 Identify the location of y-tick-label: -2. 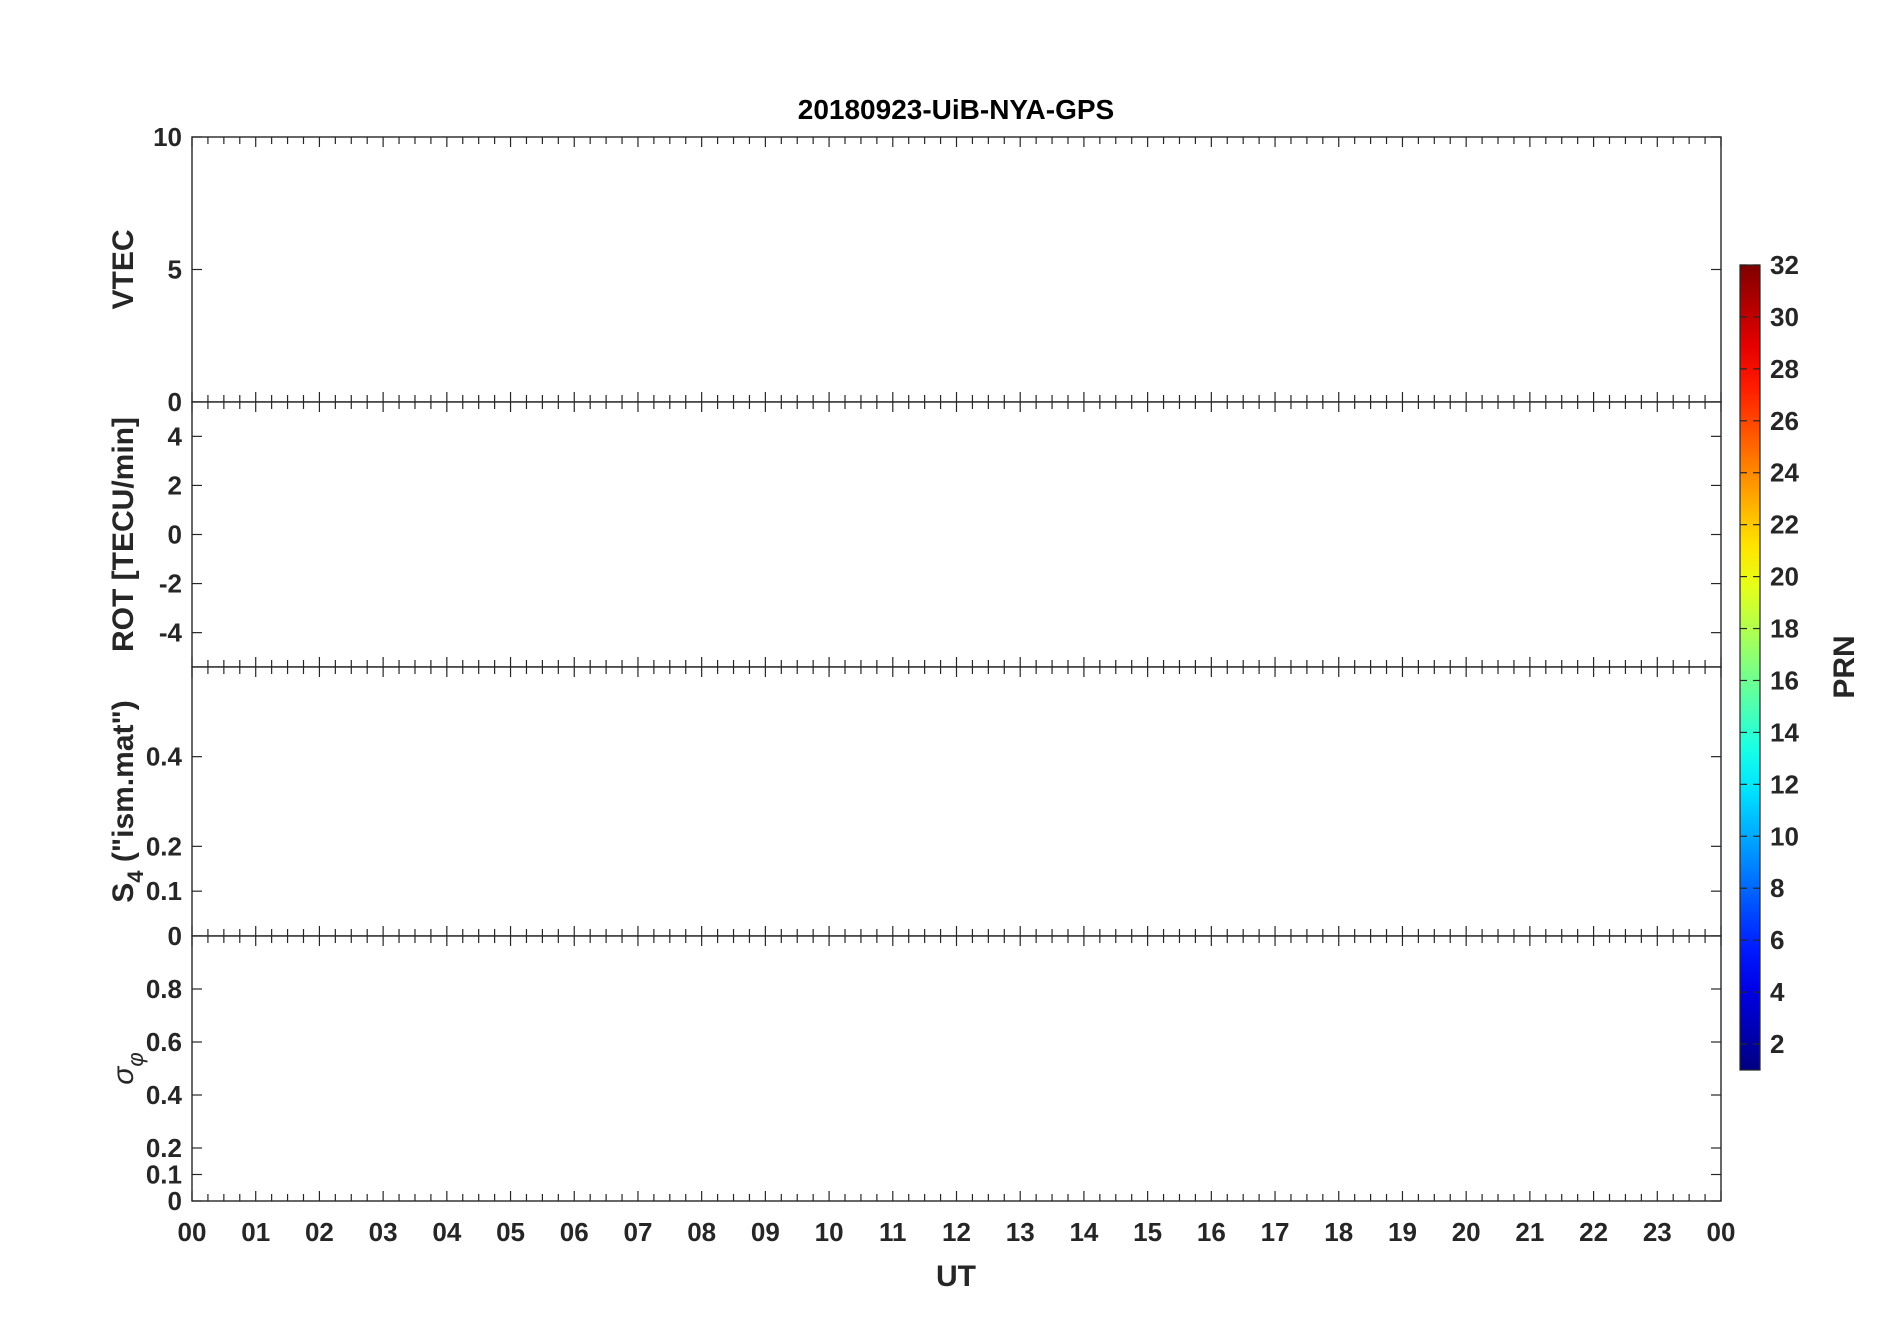
(170, 584).